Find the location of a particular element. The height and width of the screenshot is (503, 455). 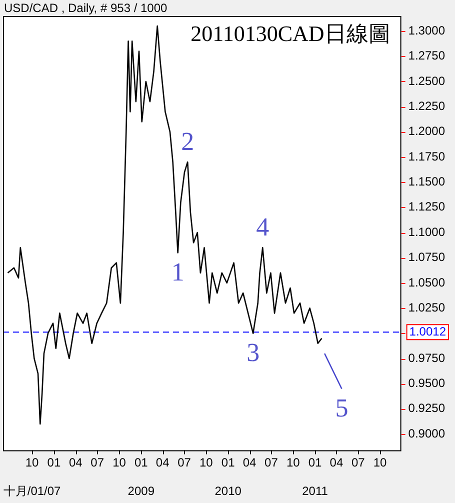

y-tick-label: 1.2250 is located at coordinates (427, 105).